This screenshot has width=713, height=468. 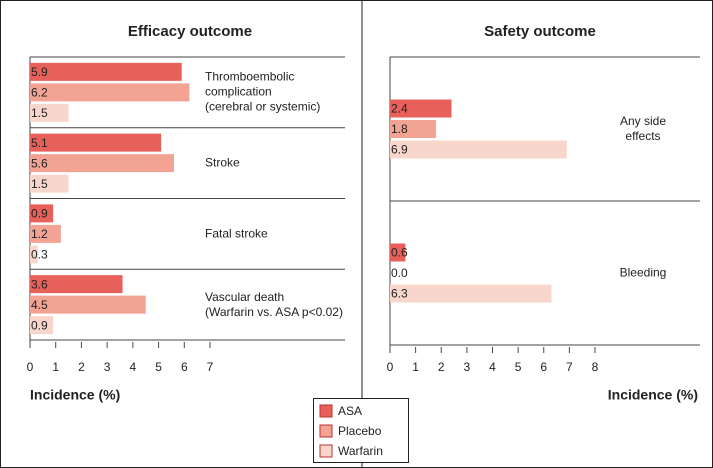 What do you see at coordinates (39, 163) in the screenshot?
I see `value-label: 5.6` at bounding box center [39, 163].